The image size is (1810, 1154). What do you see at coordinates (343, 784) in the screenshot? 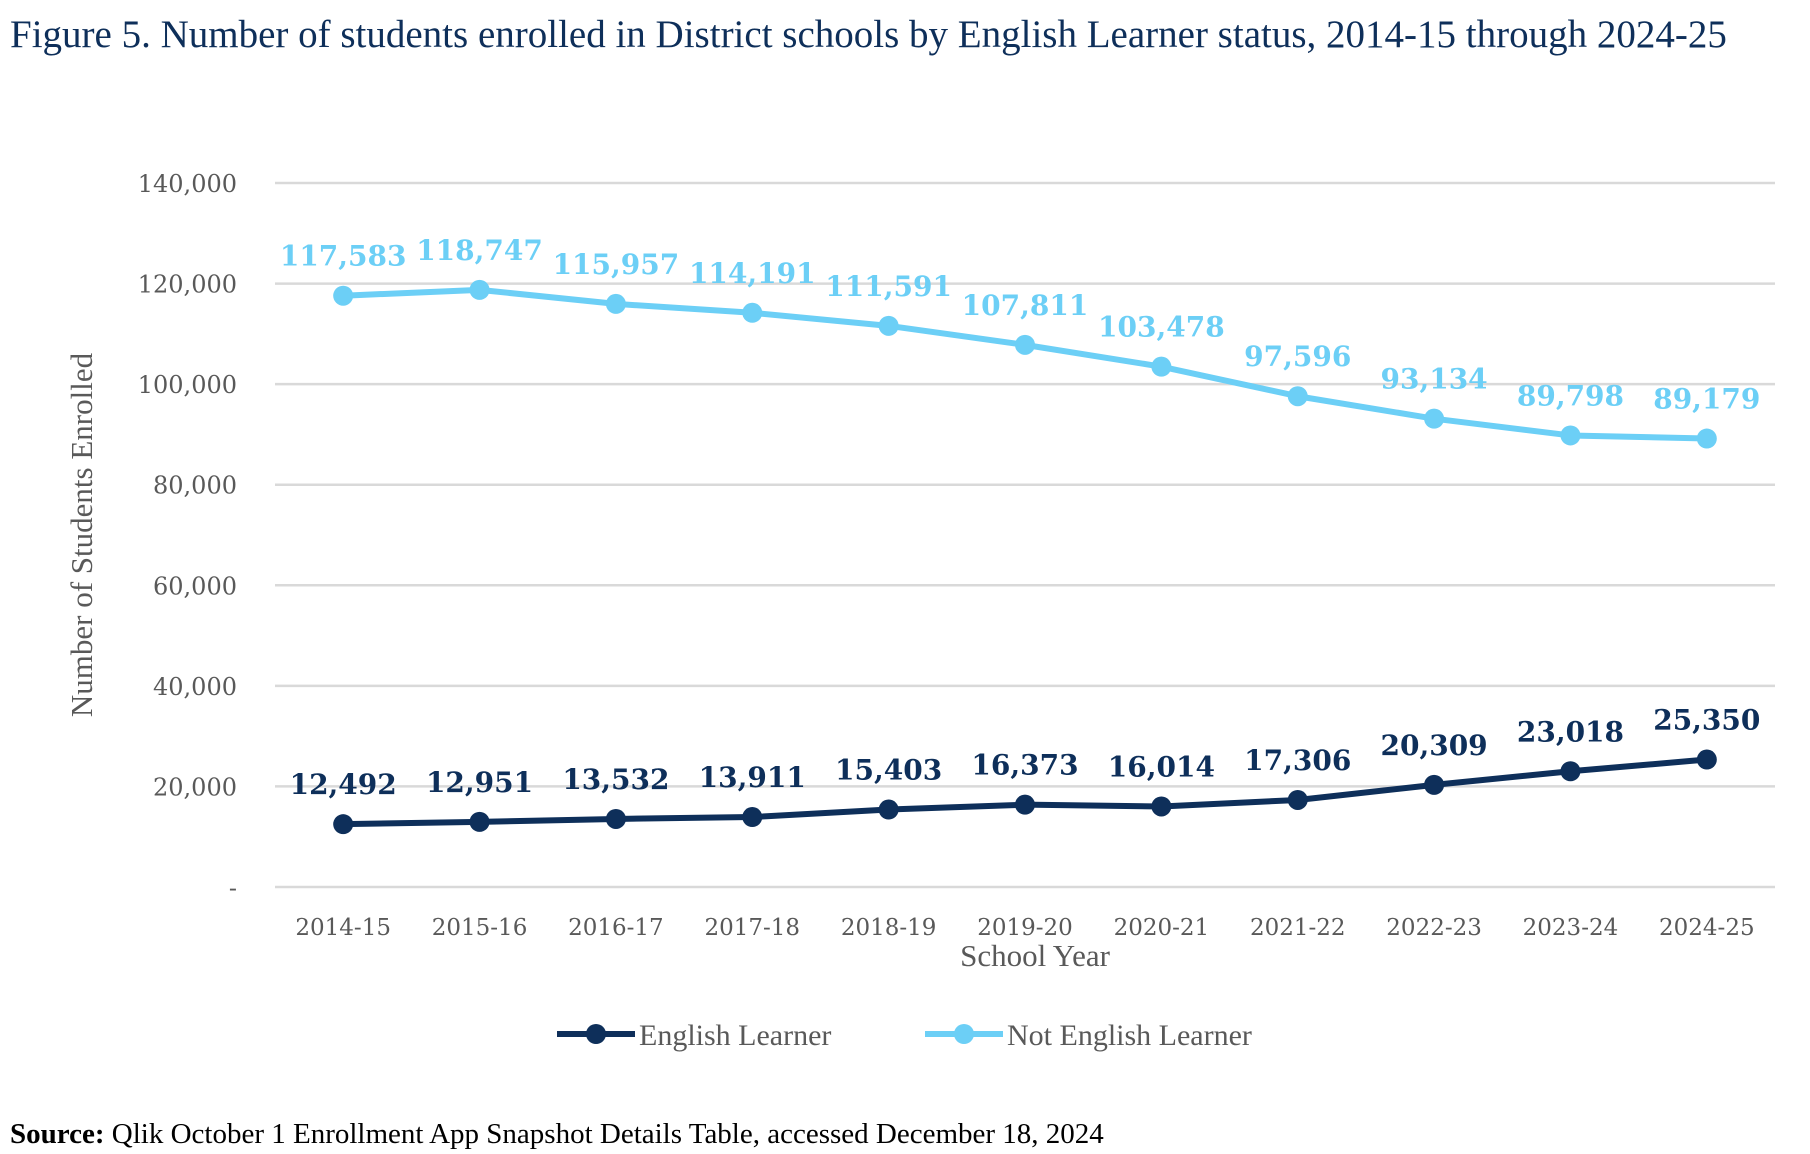
I see `data-label: 12,492` at bounding box center [343, 784].